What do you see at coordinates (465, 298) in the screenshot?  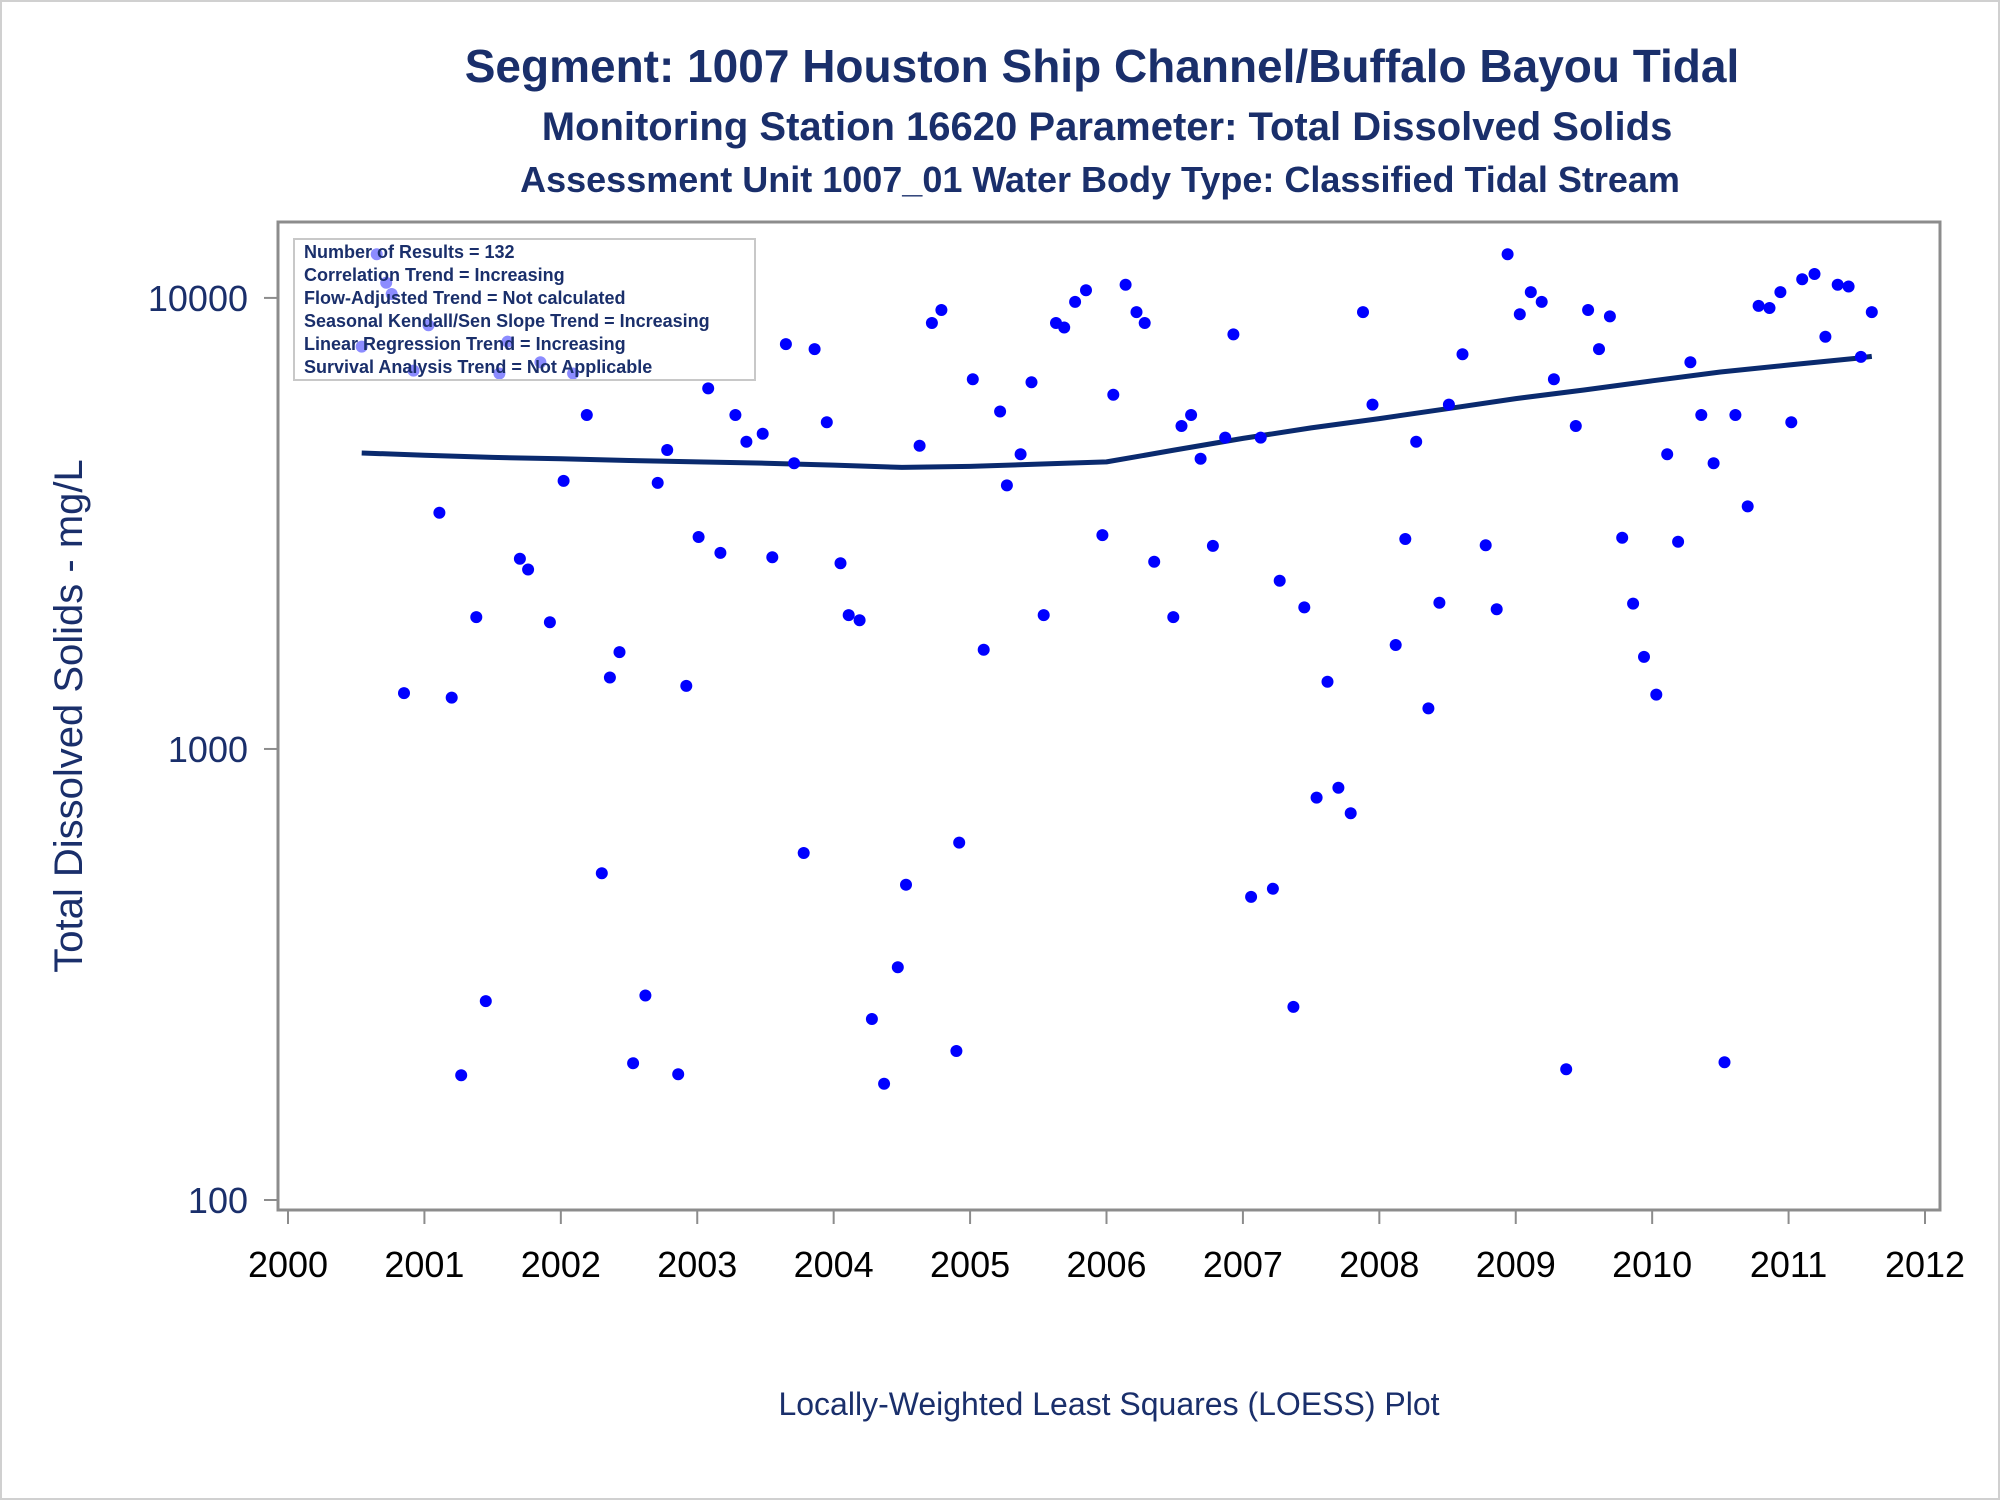 I see `stats-flow-adjusted-trend: Flow-Adjusted Trend = Not calculated` at bounding box center [465, 298].